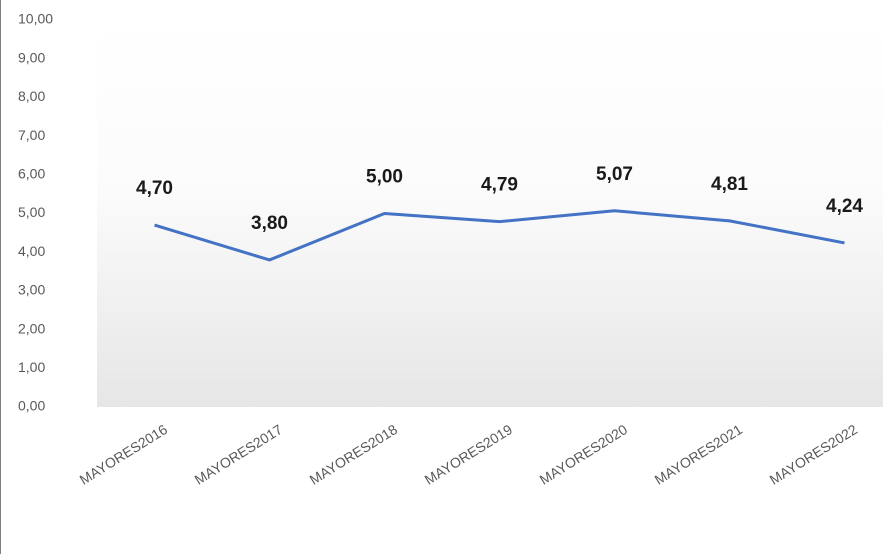 This screenshot has height=554, width=883. I want to click on y-tick-label: 1,00, so click(31, 367).